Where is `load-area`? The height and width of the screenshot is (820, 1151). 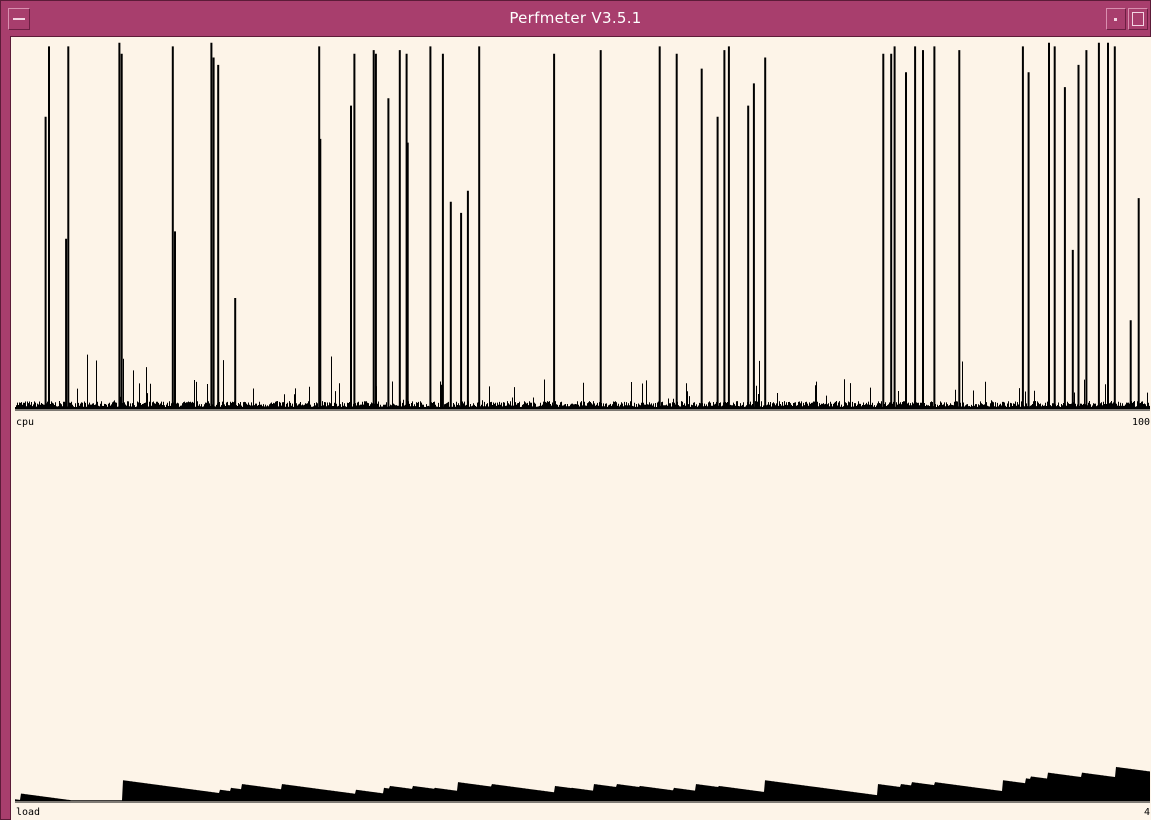 load-area is located at coordinates (582, 783).